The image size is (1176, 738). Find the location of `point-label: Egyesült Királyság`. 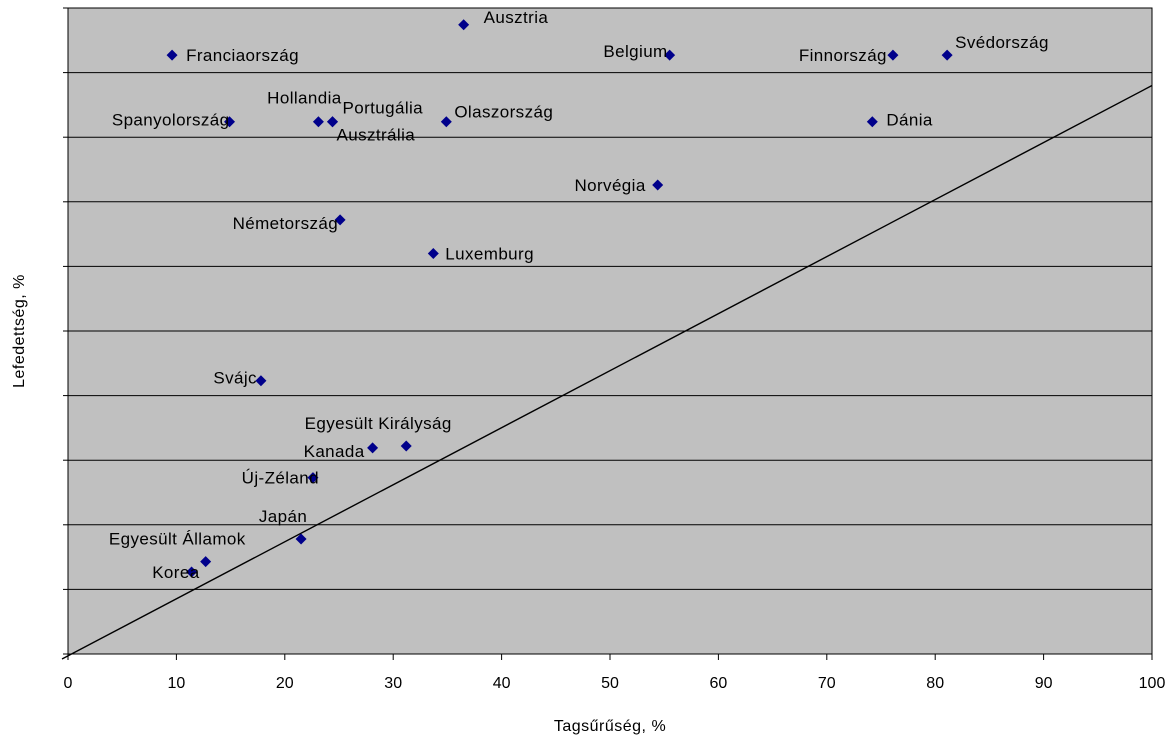

point-label: Egyesült Királyság is located at coordinates (378, 423).